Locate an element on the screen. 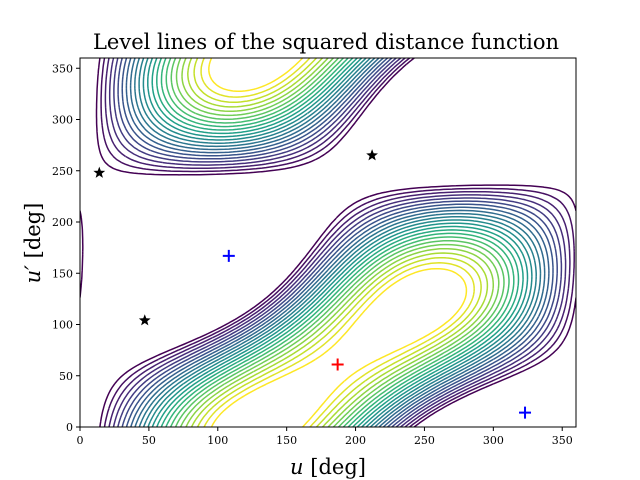  y-axis-unit: [deg] is located at coordinates (33, 231).